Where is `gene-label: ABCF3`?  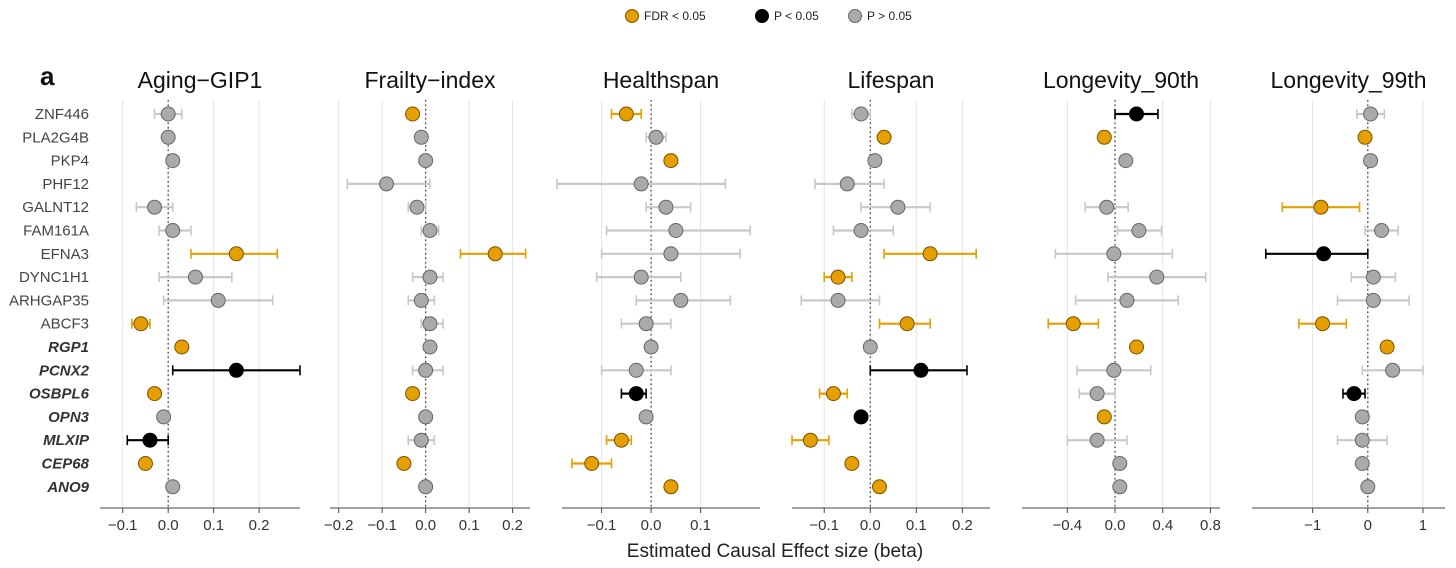
gene-label: ABCF3 is located at coordinates (65, 324).